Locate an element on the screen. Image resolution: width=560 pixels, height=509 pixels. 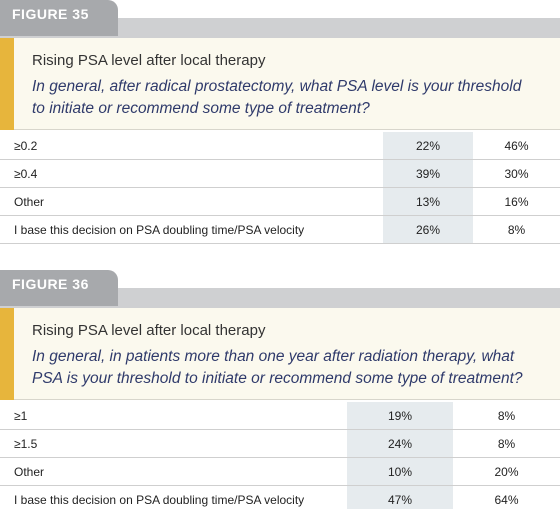
figure-label: FIGURE 35 is located at coordinates (59, 18).